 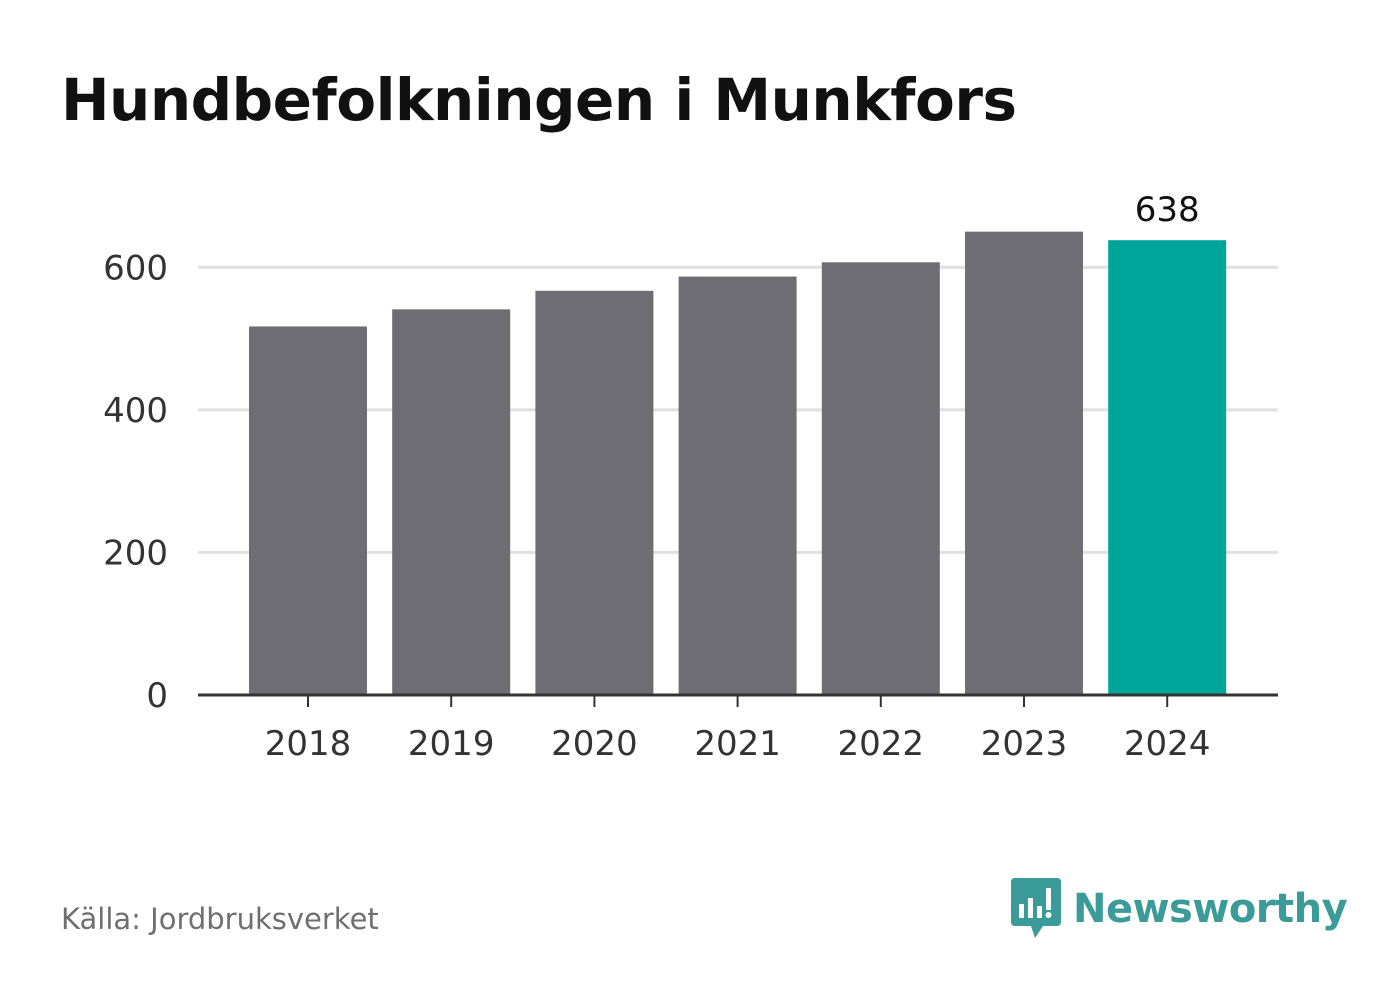 What do you see at coordinates (135, 482) in the screenshot?
I see `y-axis-ticks: 0 200 400 600` at bounding box center [135, 482].